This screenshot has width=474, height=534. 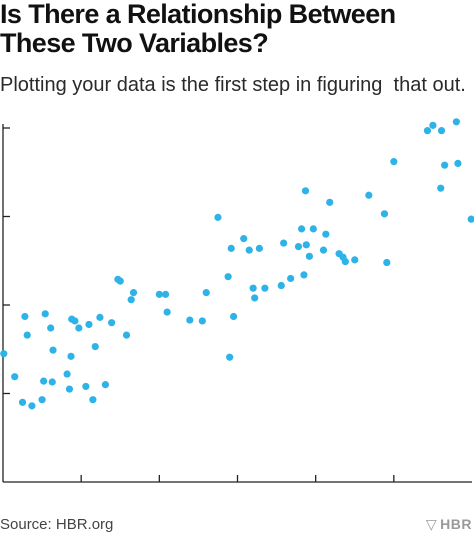 I want to click on source-note: Source: HBR.org, so click(x=57, y=524).